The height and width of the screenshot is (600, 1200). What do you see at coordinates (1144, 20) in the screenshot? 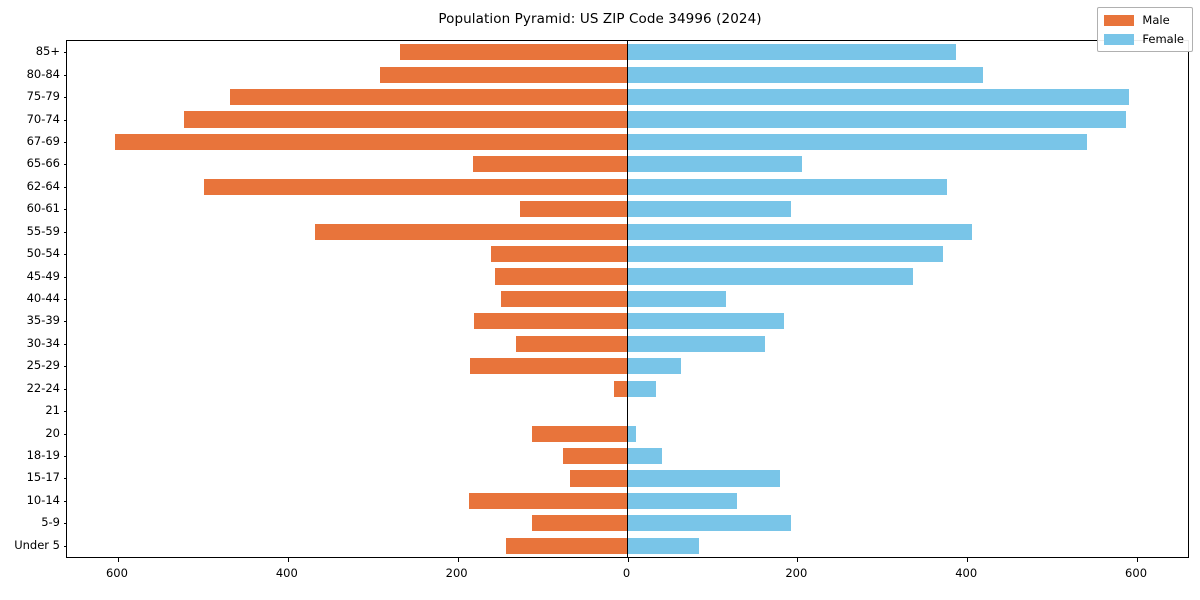
I see `legend-item-male: Male` at bounding box center [1144, 20].